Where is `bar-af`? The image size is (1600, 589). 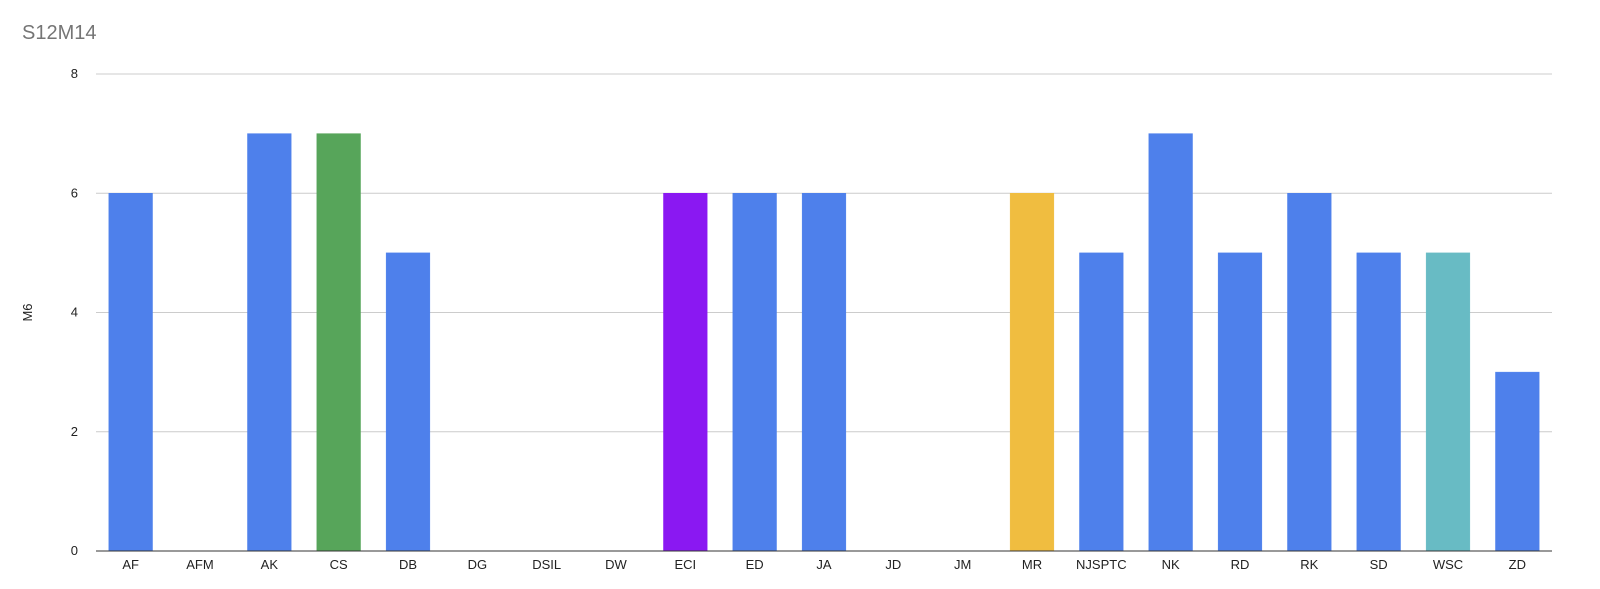
bar-af is located at coordinates (130, 372).